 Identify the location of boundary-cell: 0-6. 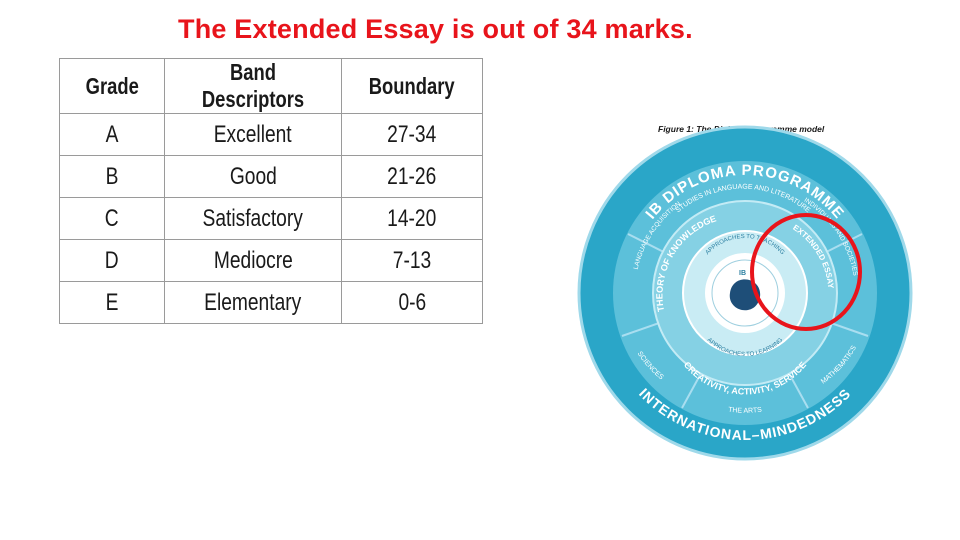
(412, 302).